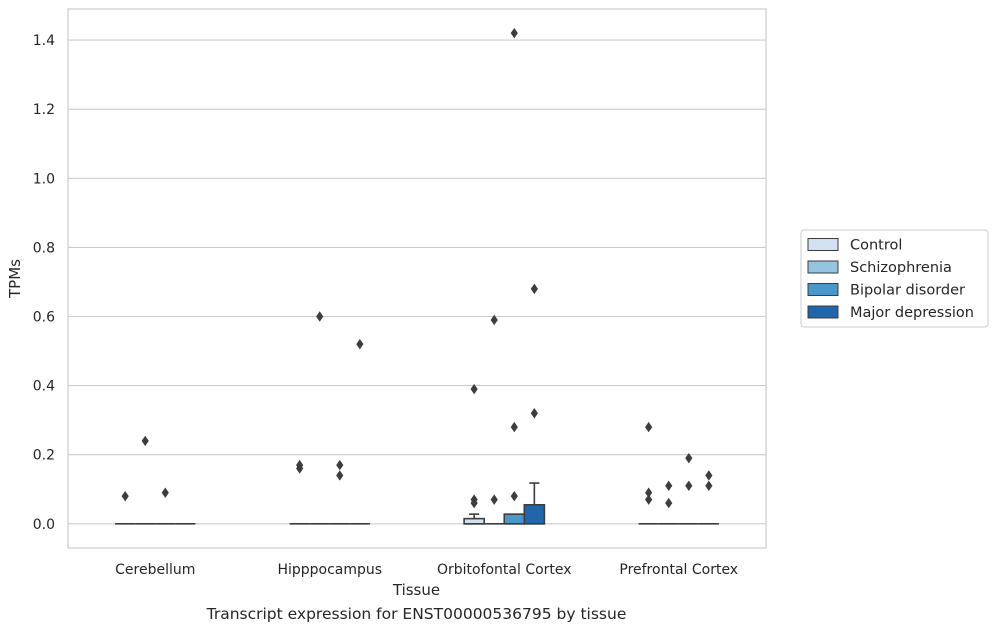 Image resolution: width=997 pixels, height=634 pixels. What do you see at coordinates (44, 179) in the screenshot?
I see `y-tick-label: 1.0` at bounding box center [44, 179].